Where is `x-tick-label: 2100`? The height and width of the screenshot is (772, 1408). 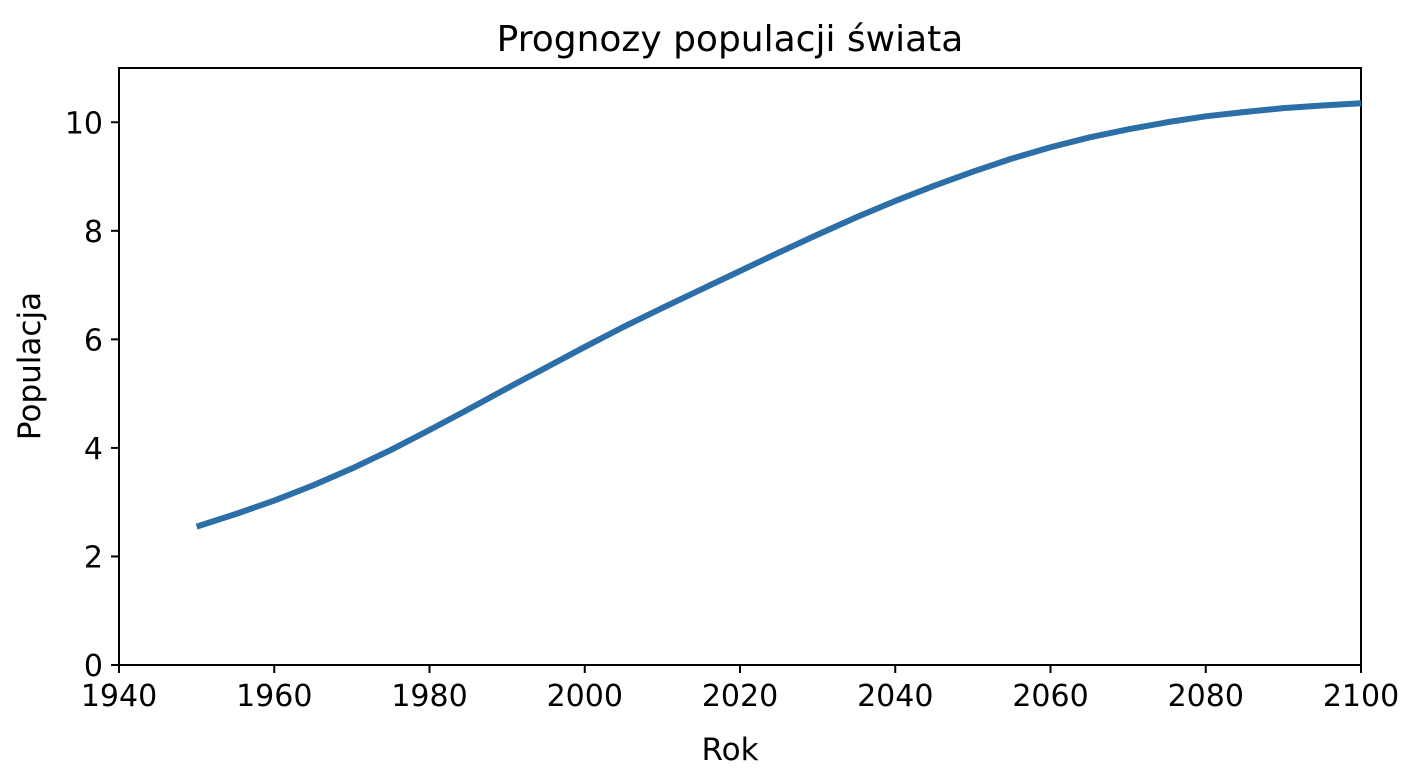
x-tick-label: 2100 is located at coordinates (1361, 696).